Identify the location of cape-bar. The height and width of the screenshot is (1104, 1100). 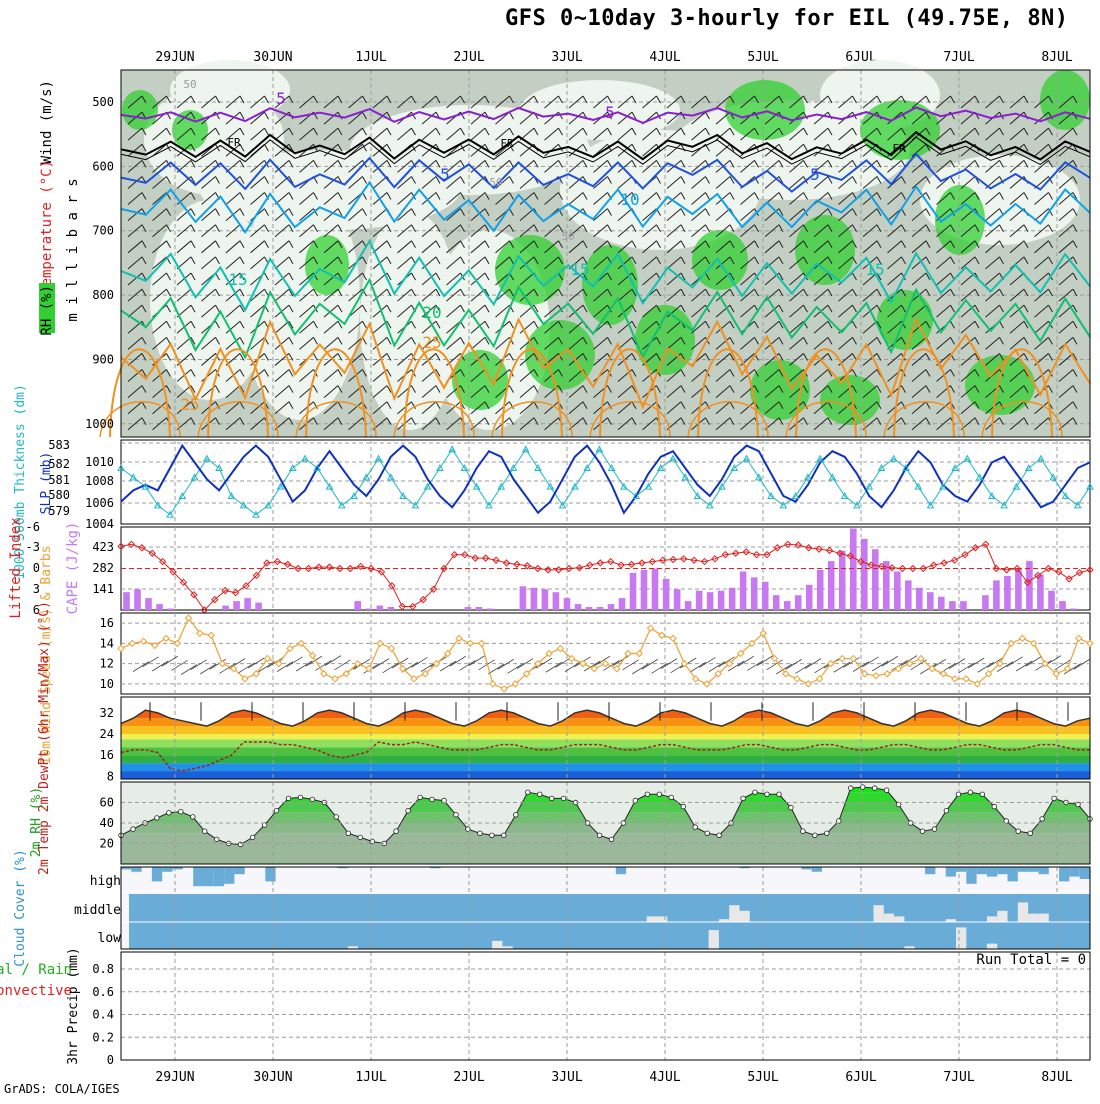
(1062, 605).